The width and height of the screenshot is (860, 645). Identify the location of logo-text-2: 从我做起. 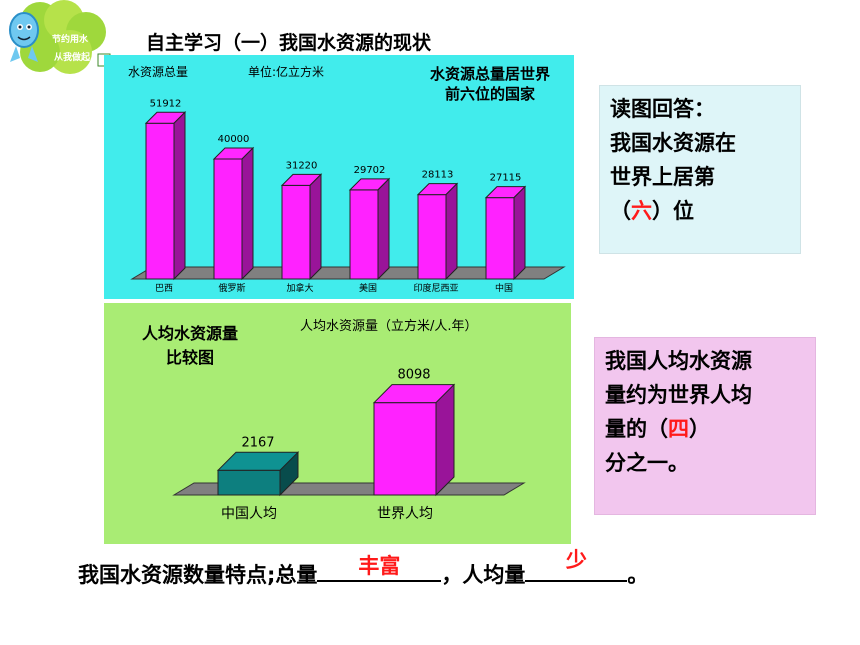
(72, 57).